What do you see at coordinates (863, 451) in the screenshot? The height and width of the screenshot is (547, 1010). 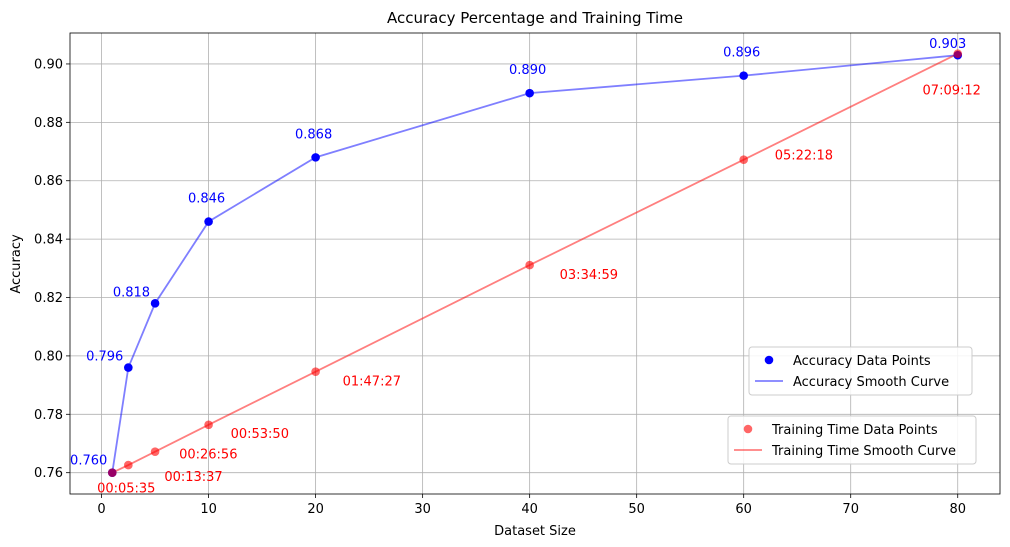 I see `legend-line-label: Training Time Smooth Curve` at bounding box center [863, 451].